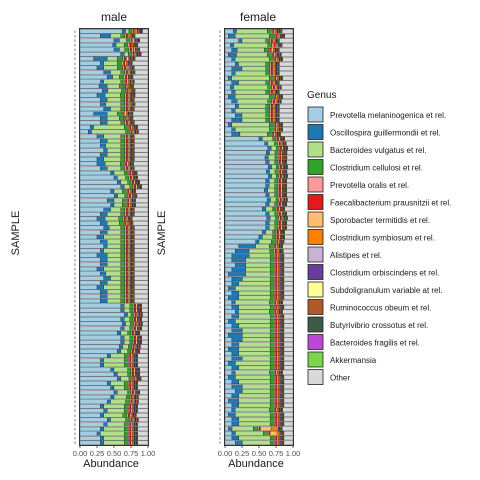  I want to click on sample-label-male-47: 0, so click(75, 247).